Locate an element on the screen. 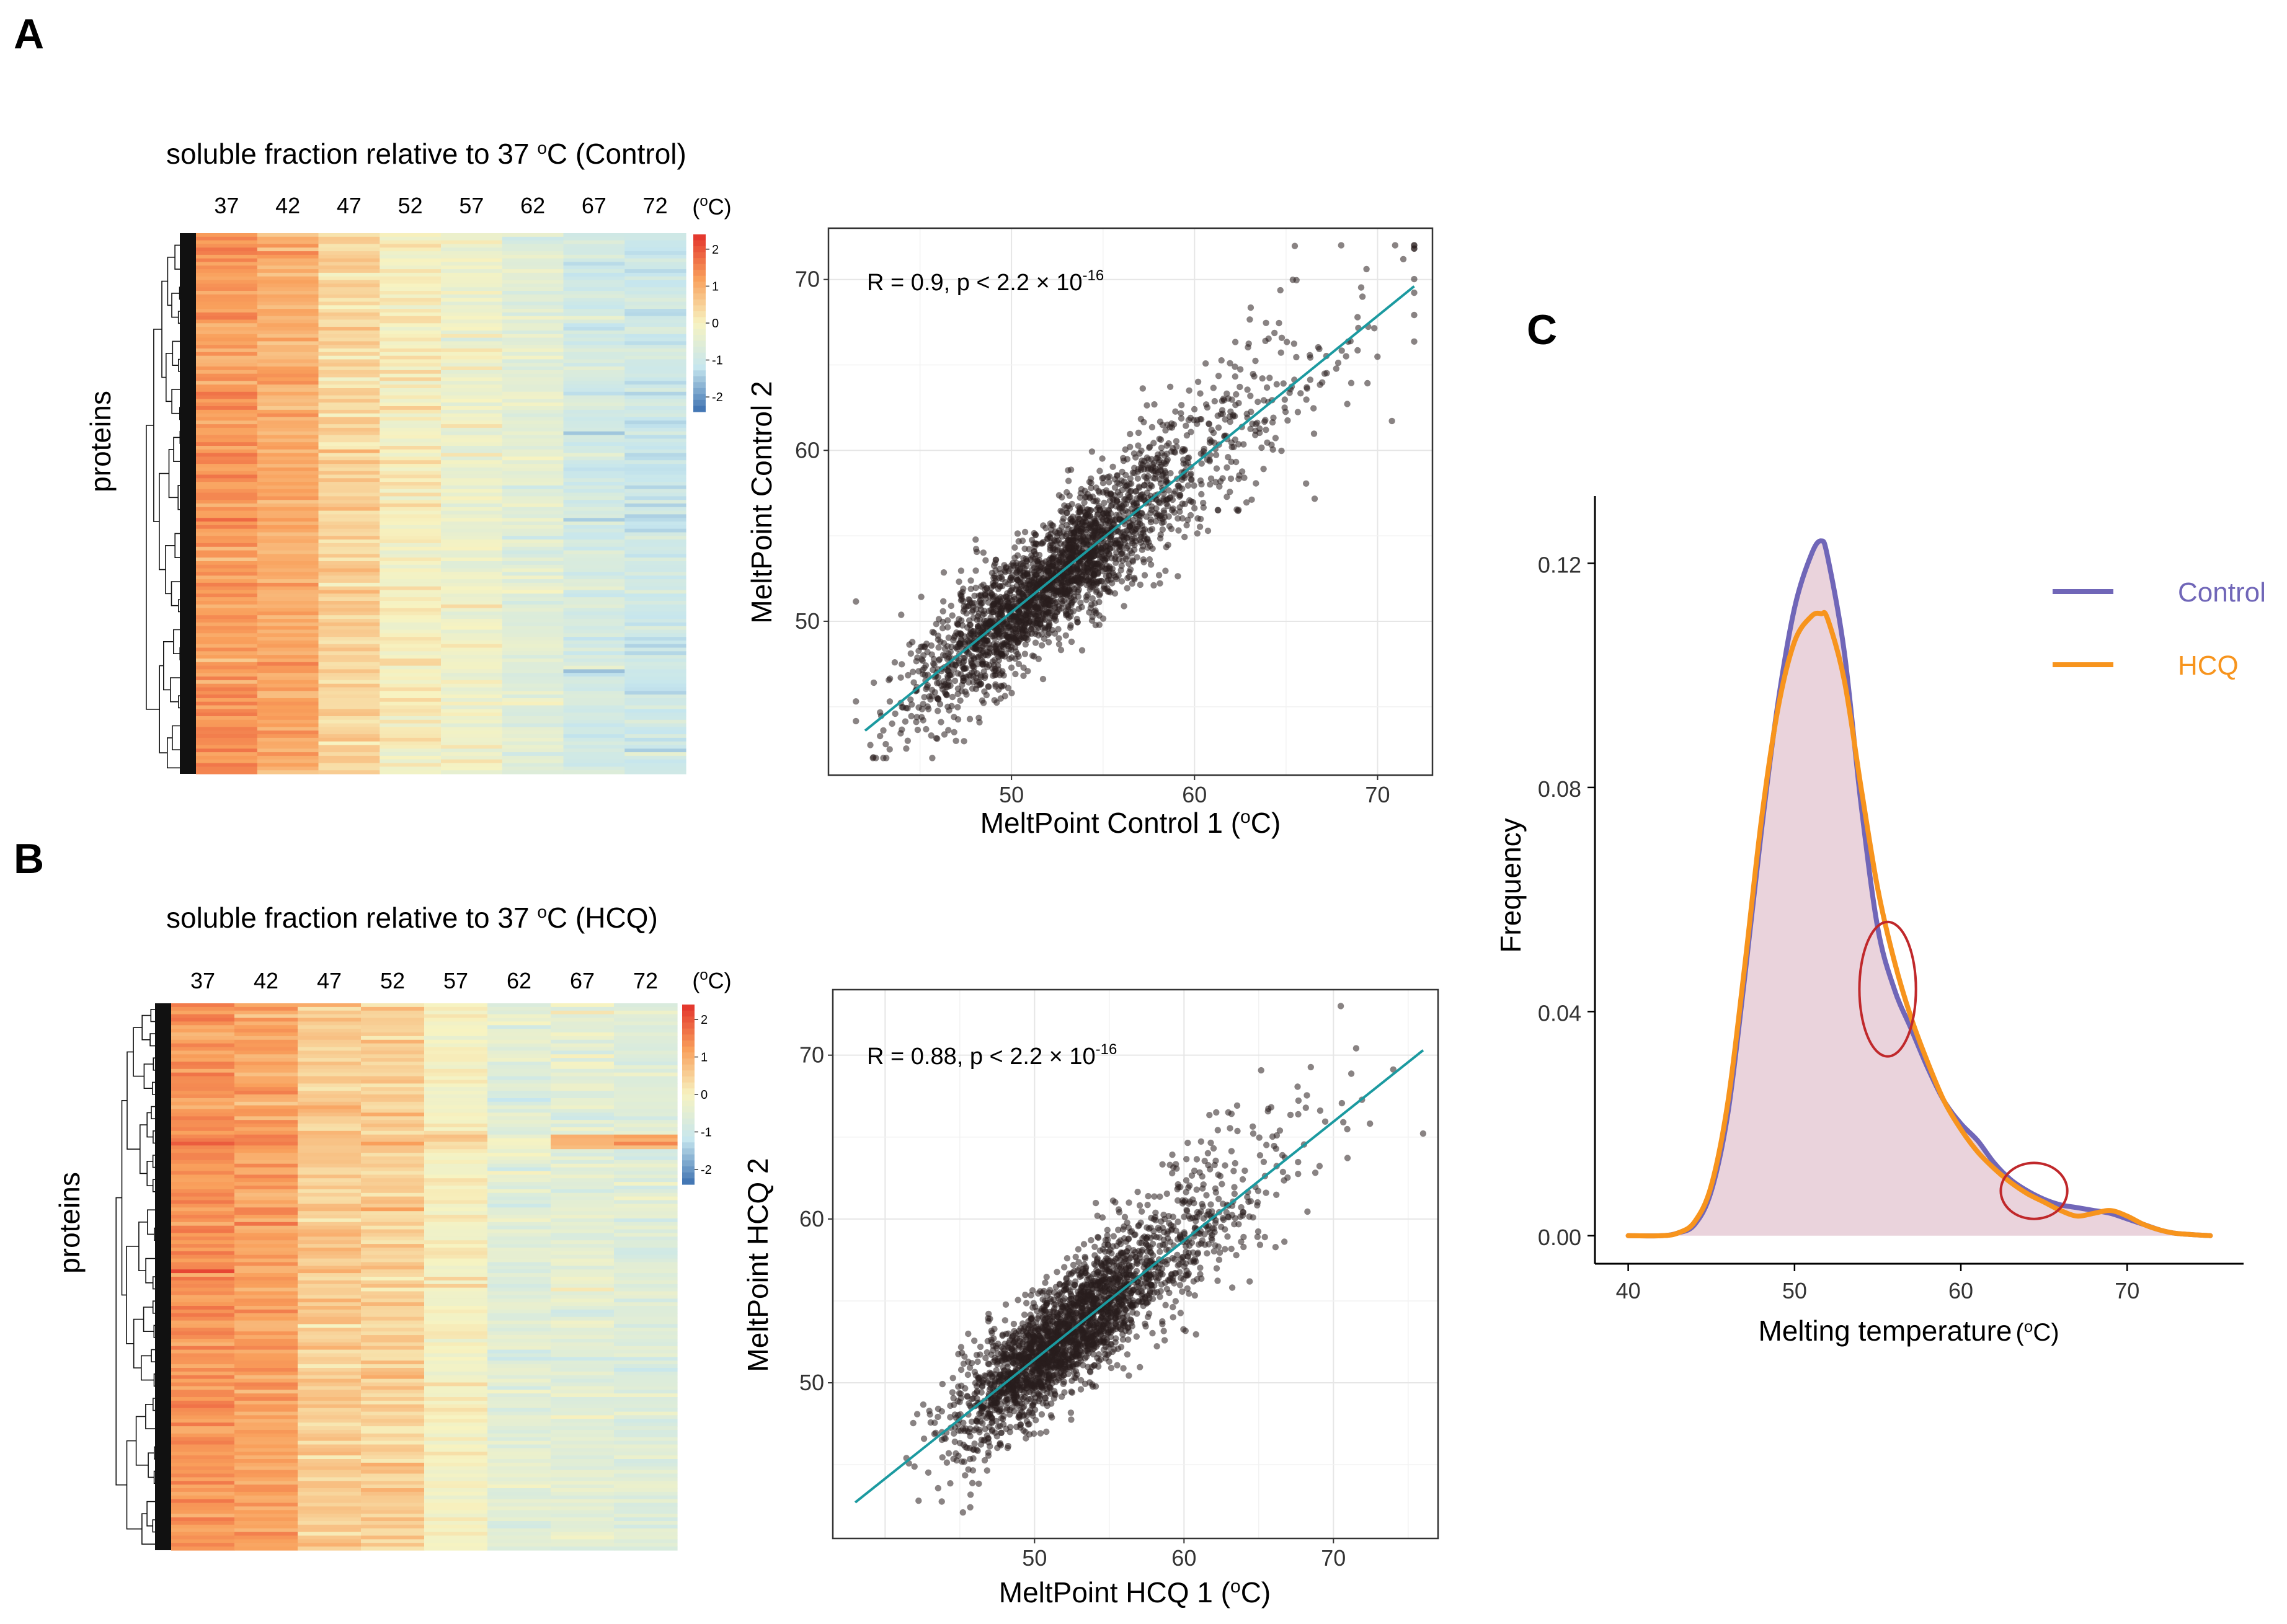 The width and height of the screenshot is (2287, 1624). heatmap-hcq-unit: (oC) is located at coordinates (711, 980).